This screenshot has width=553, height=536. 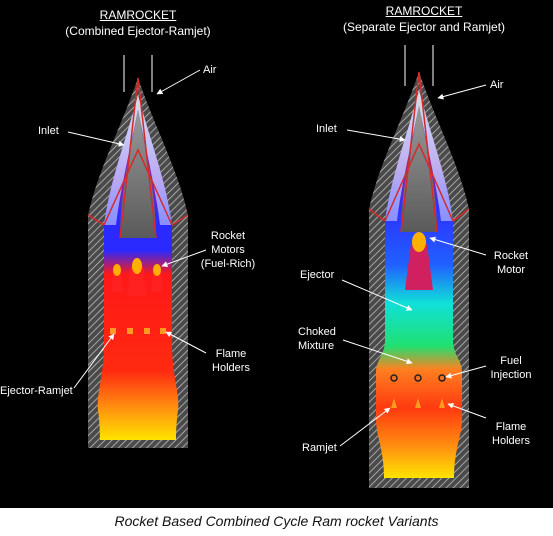 I want to click on right-label-choked-mixture: Choked Mixture, so click(x=317, y=339).